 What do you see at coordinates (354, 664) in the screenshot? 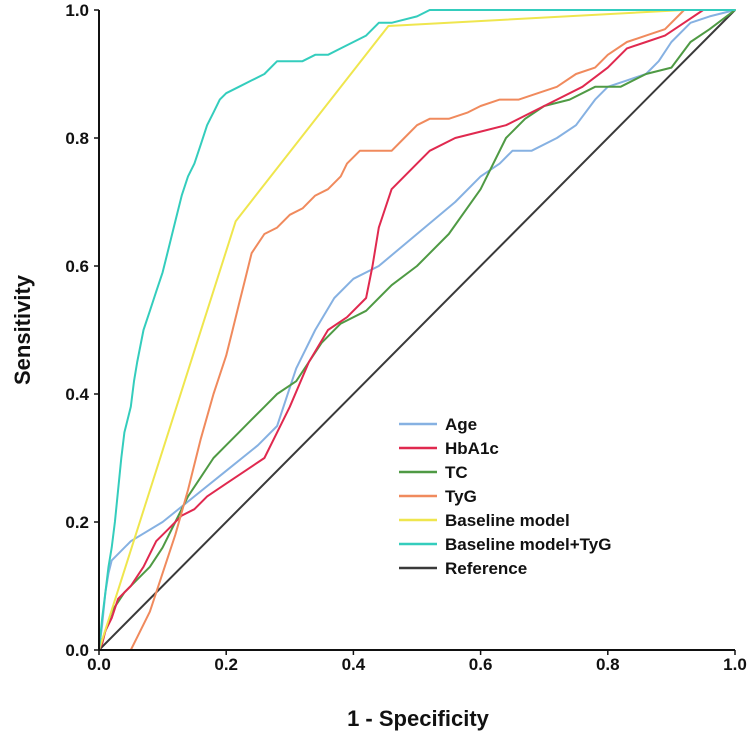
I see `x-tick-label: 0.4` at bounding box center [354, 664].